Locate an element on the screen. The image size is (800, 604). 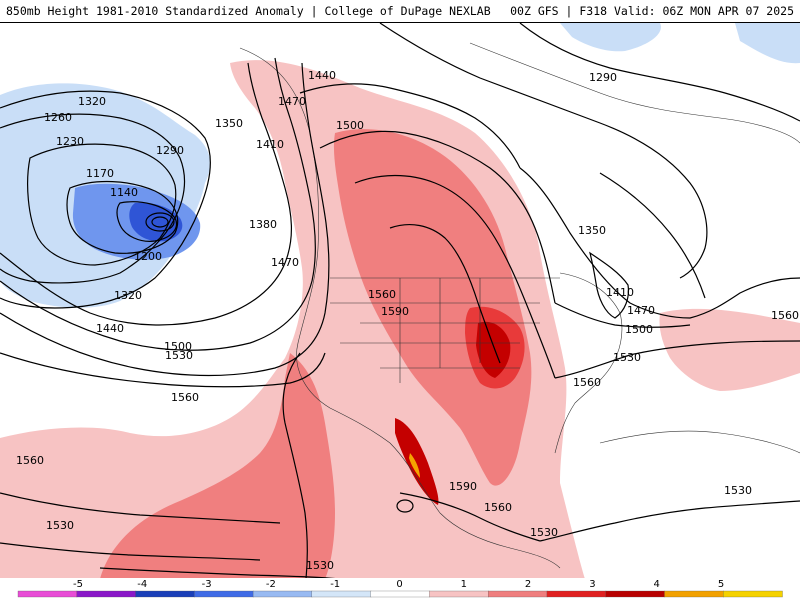
contour-label: 1230 is located at coordinates (70, 141).